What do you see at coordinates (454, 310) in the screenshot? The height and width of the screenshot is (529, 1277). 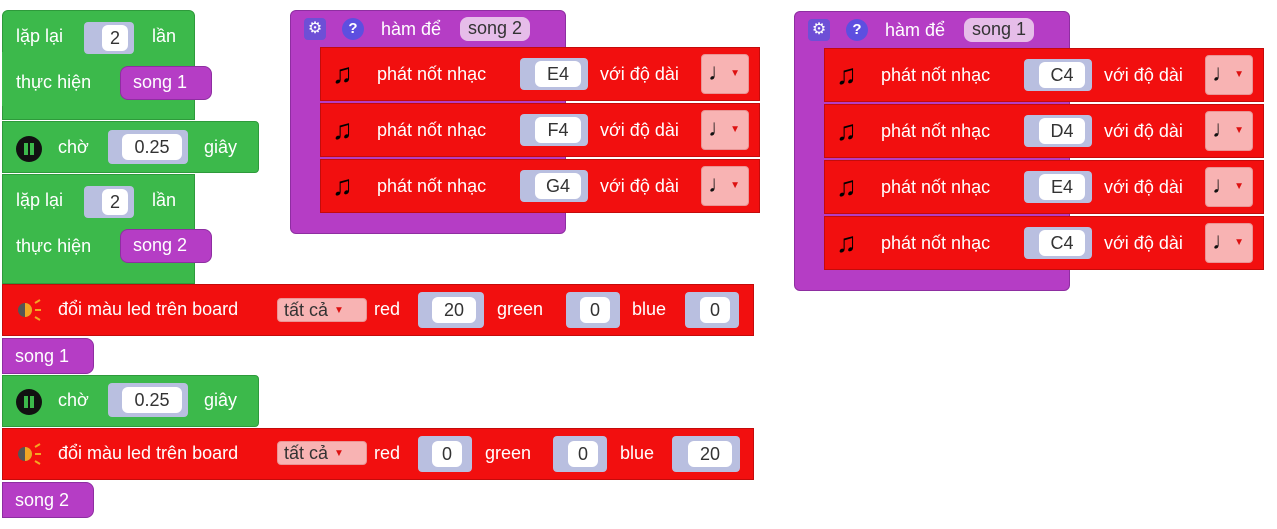 I see `red-input: 20` at bounding box center [454, 310].